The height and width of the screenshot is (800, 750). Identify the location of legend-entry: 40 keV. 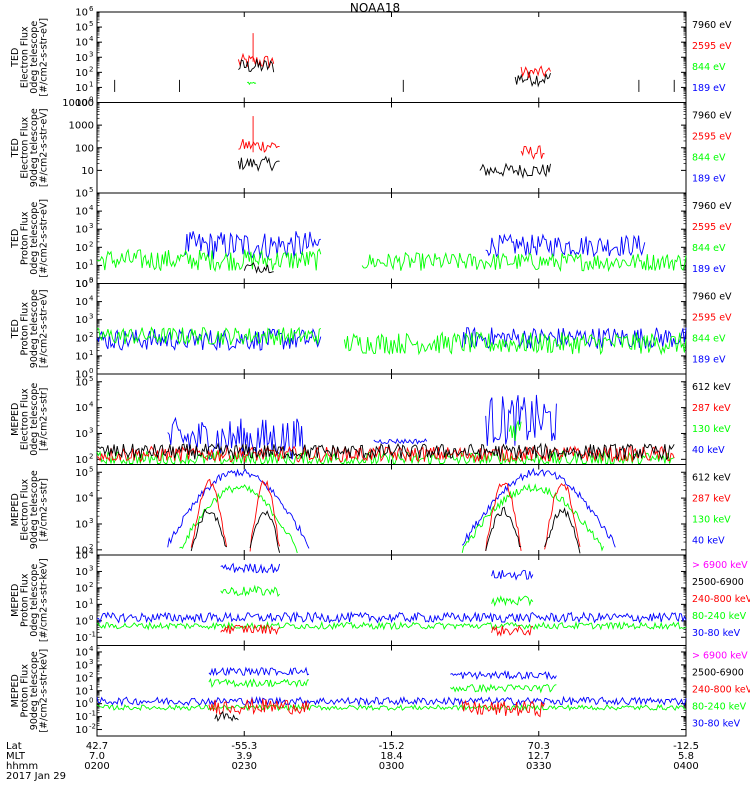
(708, 540).